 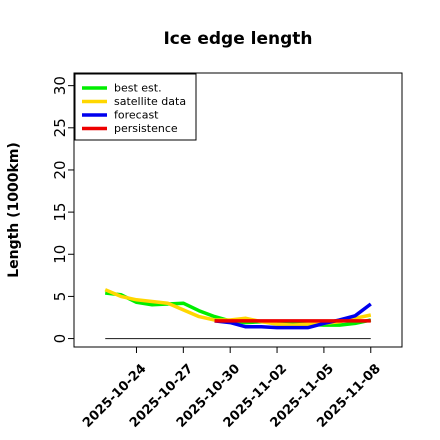 What do you see at coordinates (237, 39) in the screenshot?
I see `chart-title: Ice edge length` at bounding box center [237, 39].